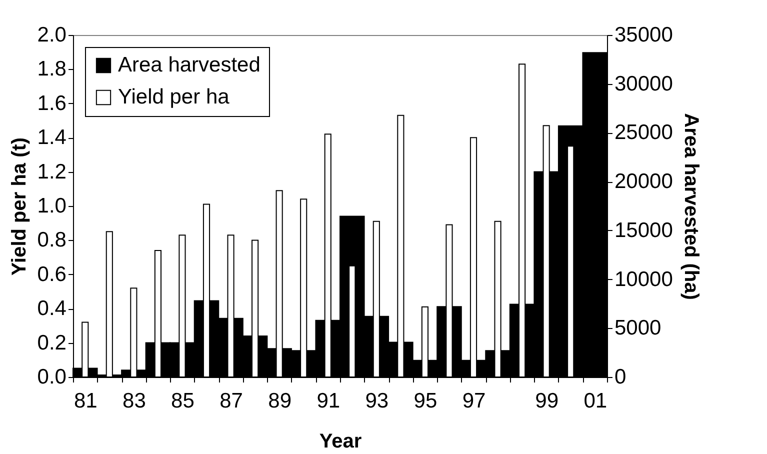 This screenshot has width=767, height=454. I want to click on y-tick-label: 0.6, so click(51, 274).